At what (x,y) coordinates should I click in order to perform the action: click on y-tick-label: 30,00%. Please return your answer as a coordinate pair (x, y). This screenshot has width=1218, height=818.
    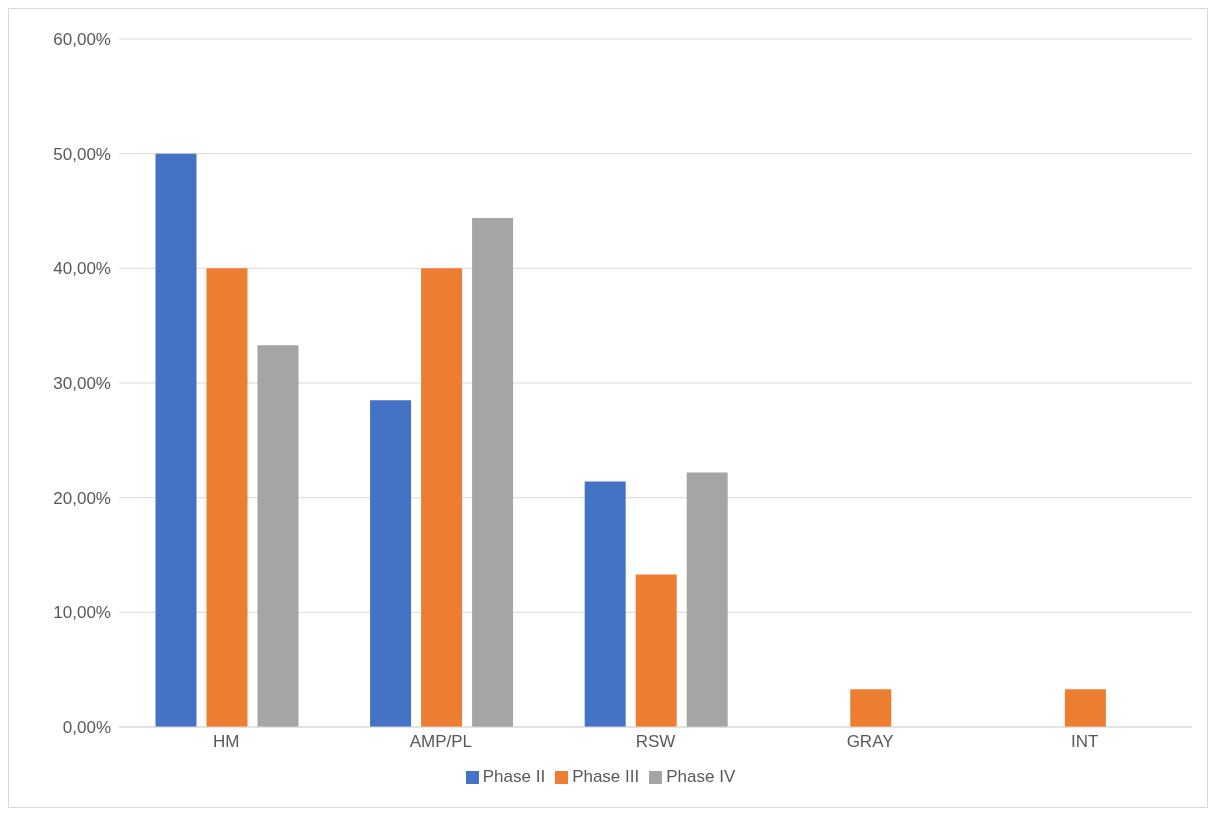
    Looking at the image, I should click on (82, 384).